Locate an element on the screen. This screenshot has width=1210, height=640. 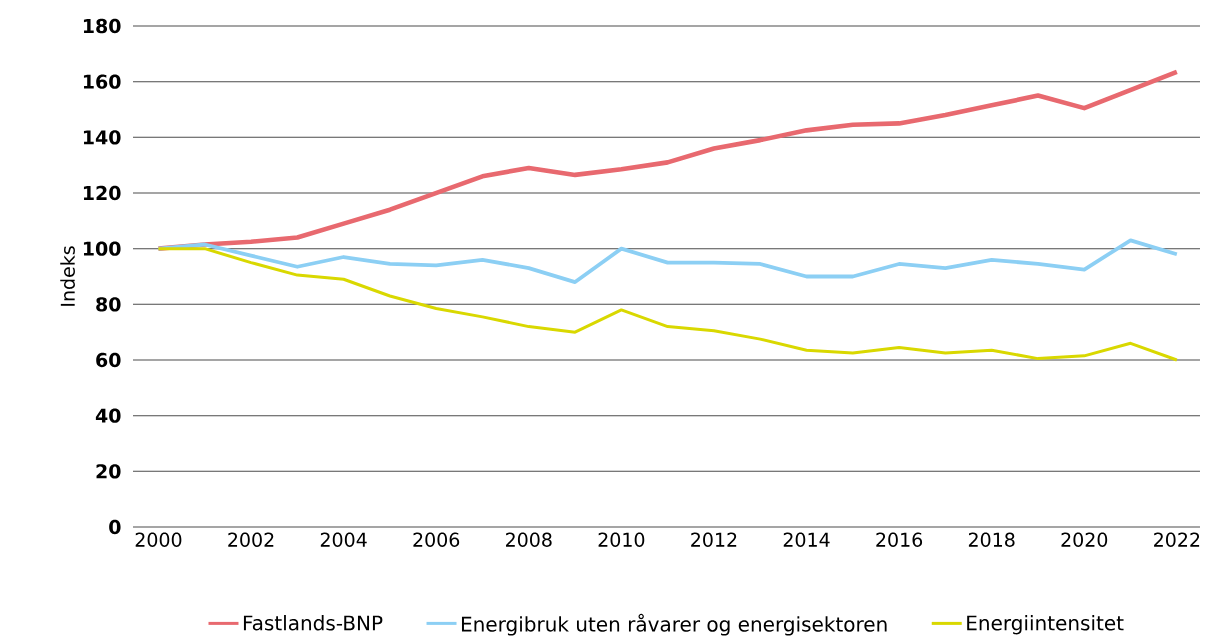
y-axis-title: Indeks is located at coordinates (67, 276).